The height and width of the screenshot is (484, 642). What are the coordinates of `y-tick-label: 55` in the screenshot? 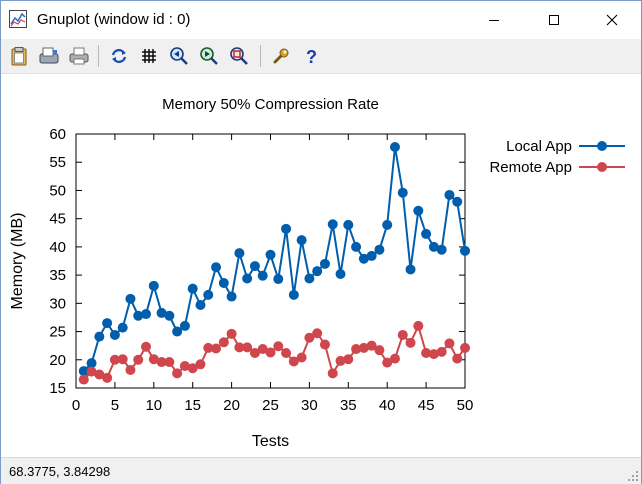 It's located at (57, 162).